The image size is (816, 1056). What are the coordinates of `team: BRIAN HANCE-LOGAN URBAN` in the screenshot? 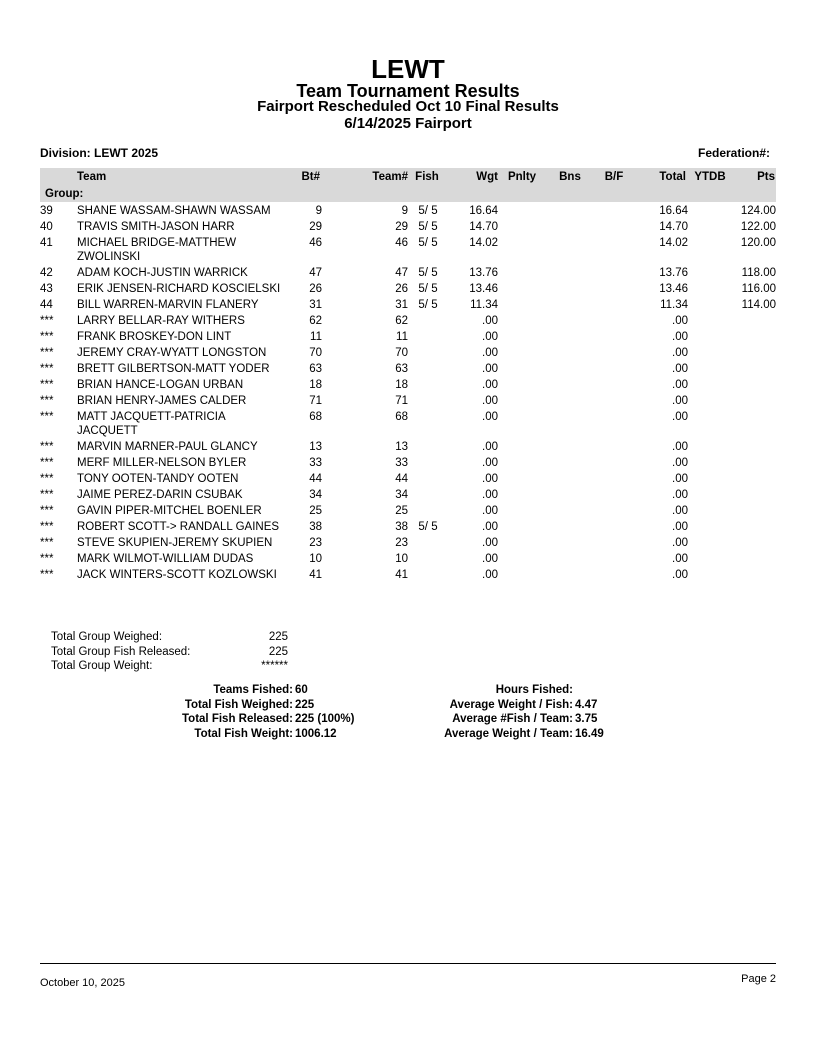 It's located at (160, 385).